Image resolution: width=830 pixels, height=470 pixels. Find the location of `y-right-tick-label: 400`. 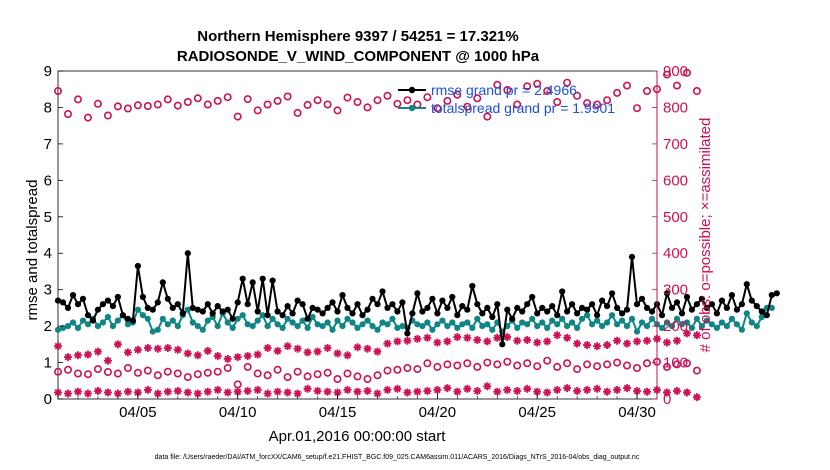

y-right-tick-label: 400 is located at coordinates (675, 253).